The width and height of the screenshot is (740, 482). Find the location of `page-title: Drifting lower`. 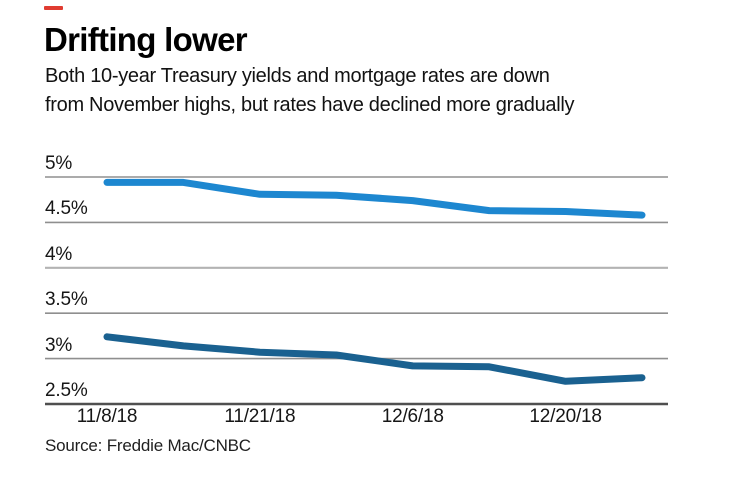

page-title: Drifting lower is located at coordinates (146, 39).